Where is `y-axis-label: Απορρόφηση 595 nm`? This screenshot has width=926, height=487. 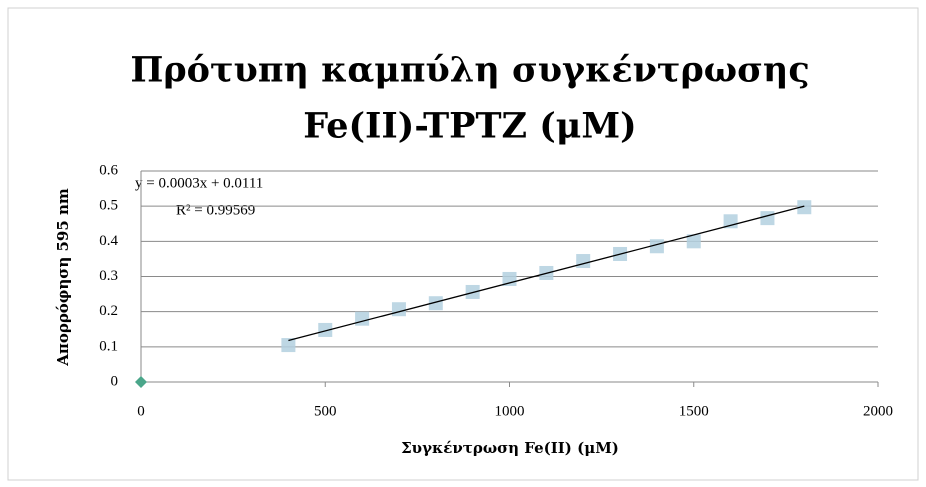 y-axis-label: Απορρόφηση 595 nm is located at coordinates (63, 277).